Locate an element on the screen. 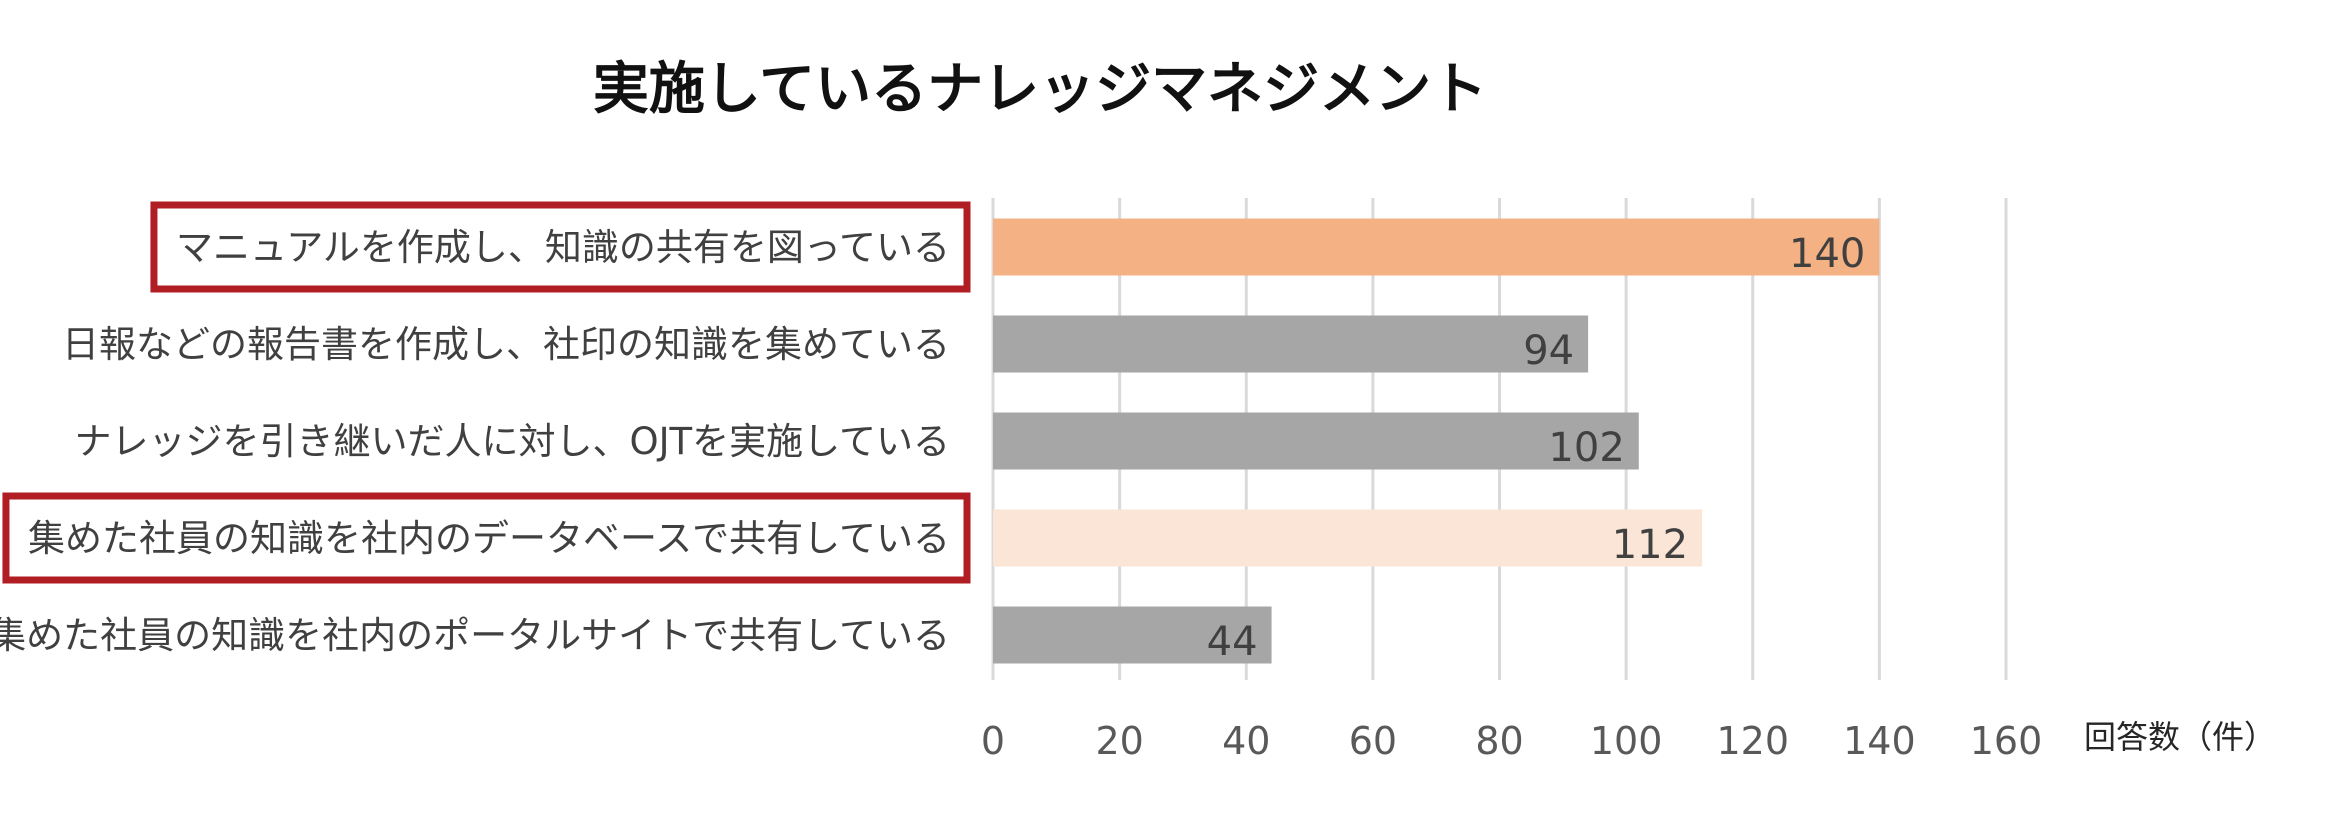  x-tick-label: 60 is located at coordinates (1373, 741).